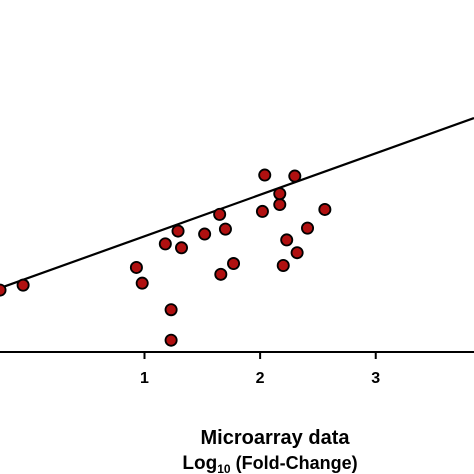 The width and height of the screenshot is (474, 474). I want to click on x-tick-label: 1, so click(144, 378).